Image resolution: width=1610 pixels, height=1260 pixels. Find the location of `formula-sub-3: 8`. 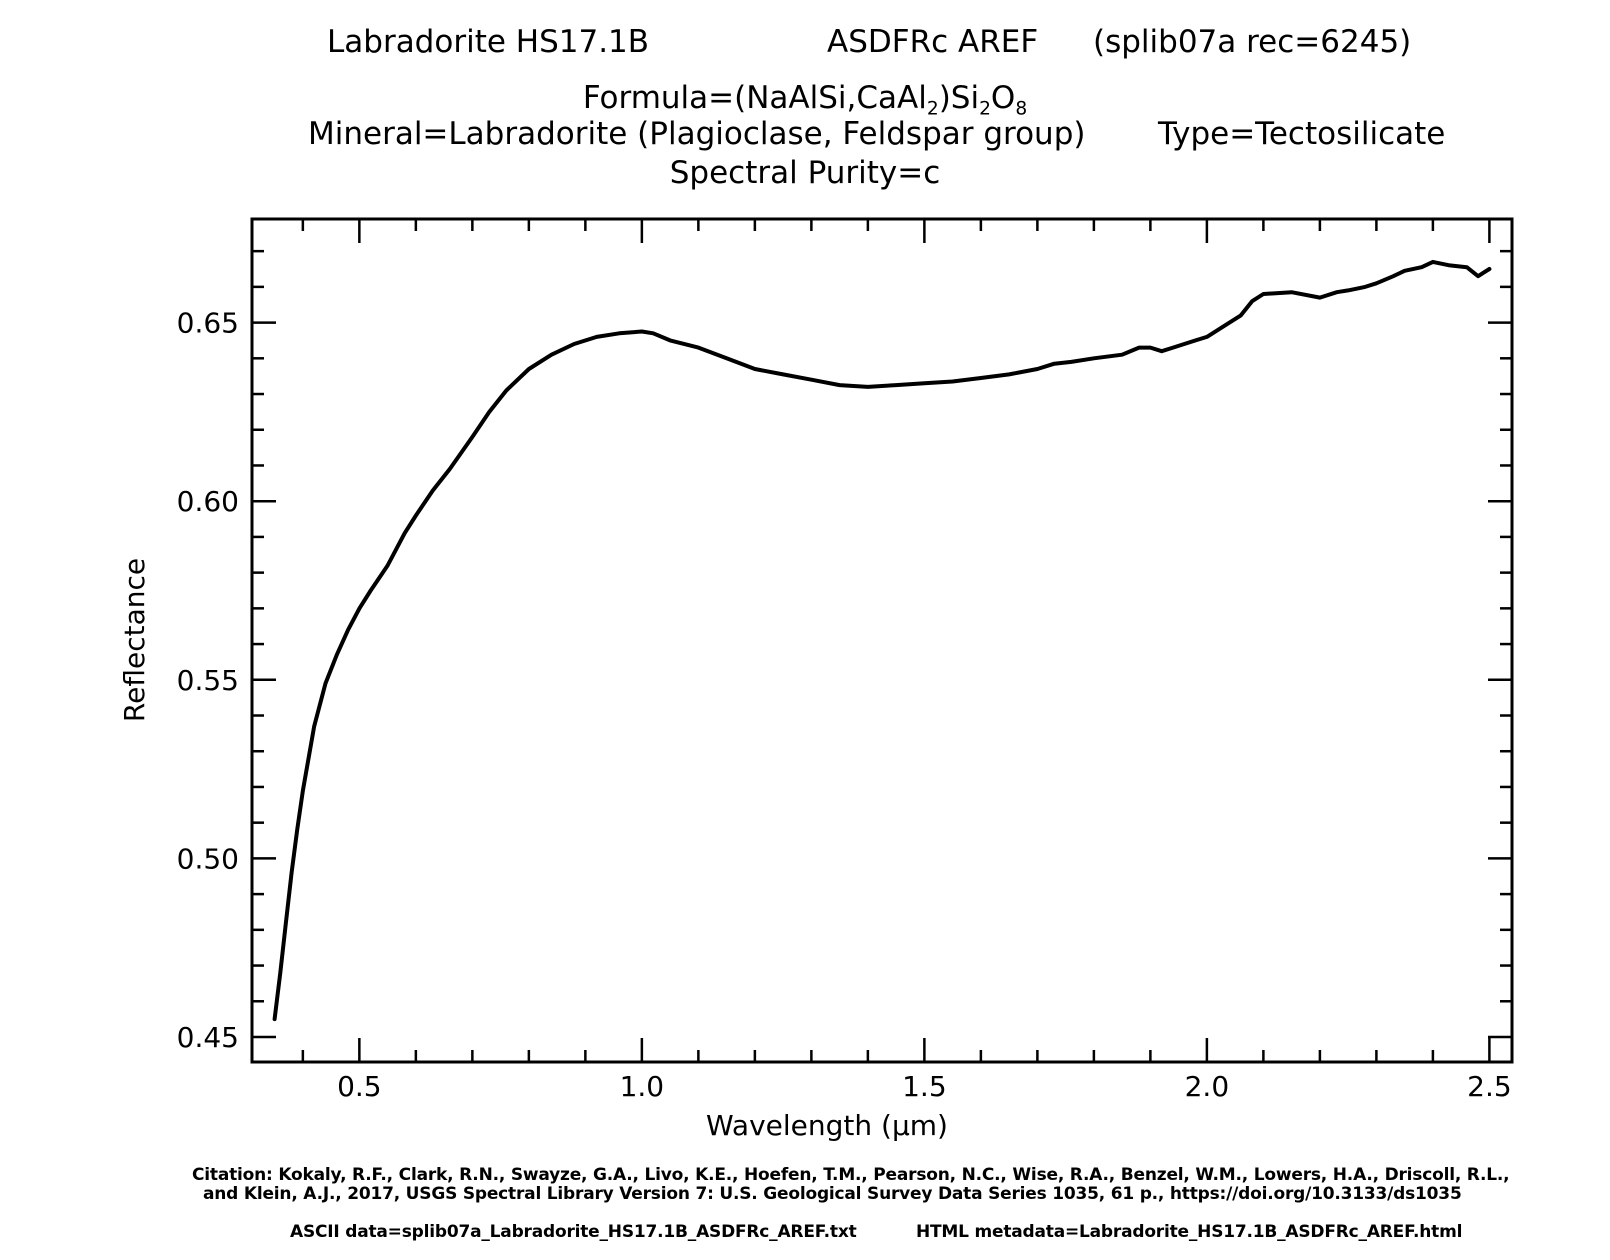

formula-sub-3: 8 is located at coordinates (1021, 109).